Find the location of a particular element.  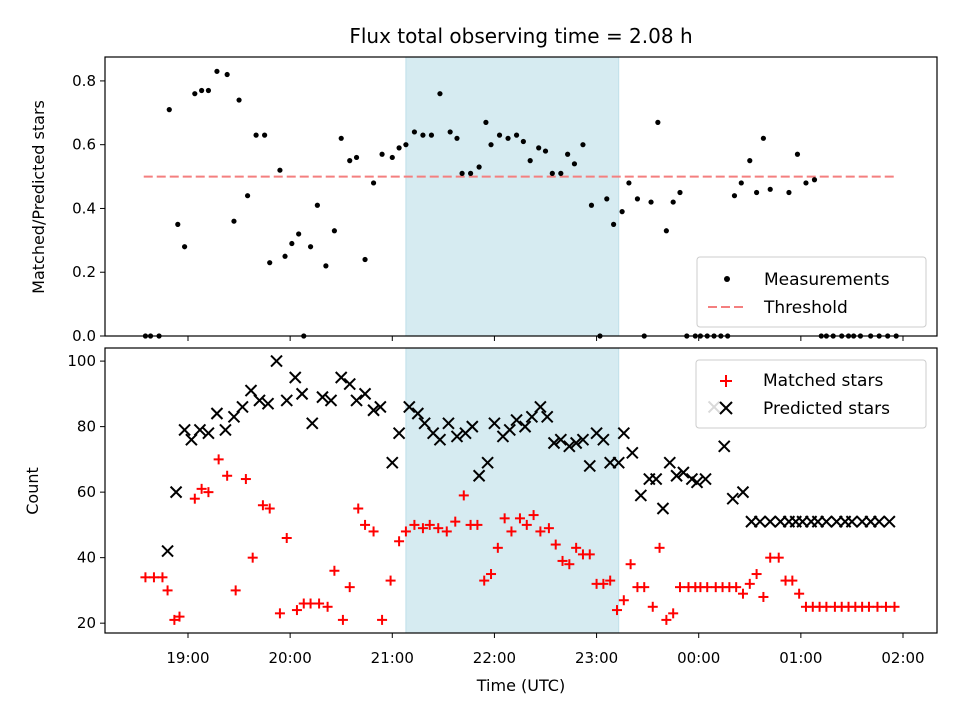

top-ytick-label: 0.8 is located at coordinates (84, 81).